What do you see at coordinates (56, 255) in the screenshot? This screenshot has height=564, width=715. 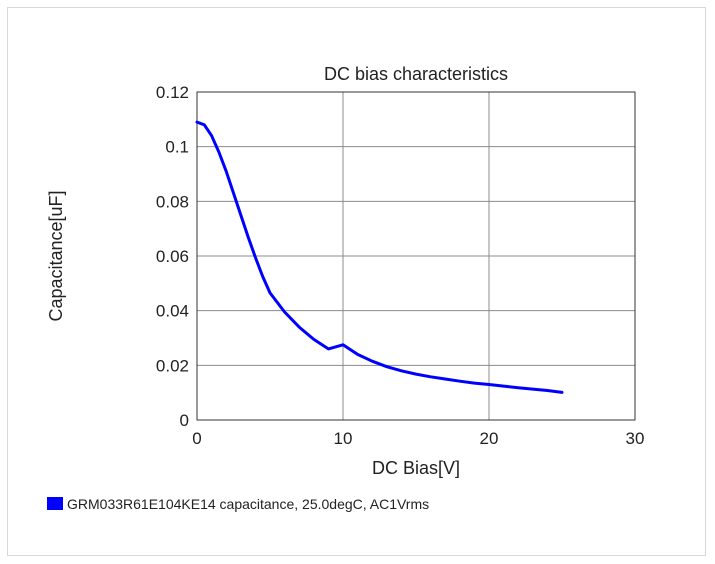 I see `y-axis-label: Capacitance[uF]` at bounding box center [56, 255].